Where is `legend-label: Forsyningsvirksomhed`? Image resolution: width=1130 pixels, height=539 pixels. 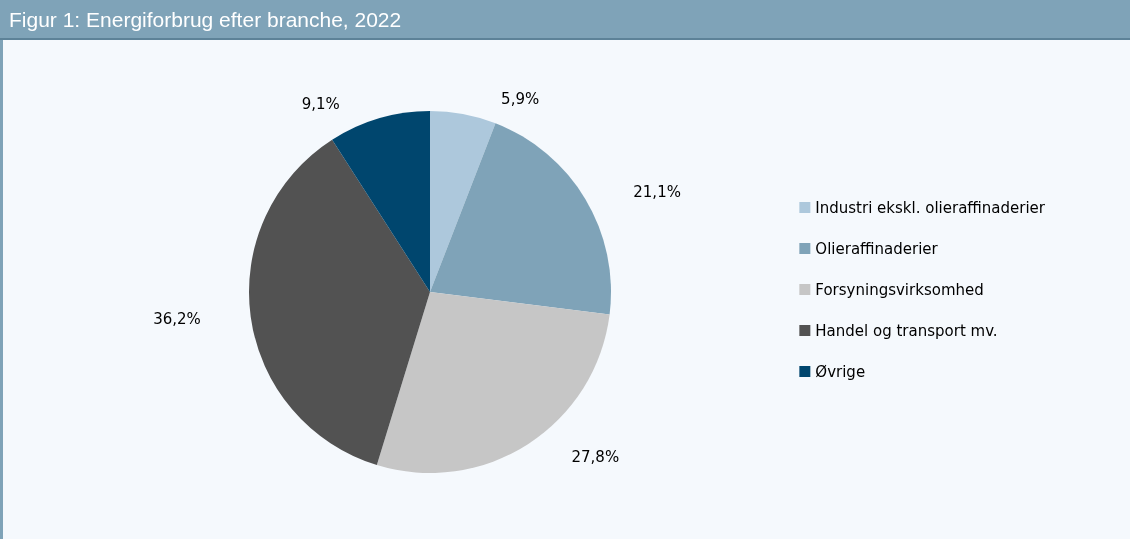
legend-label: Forsyningsvirksomhed is located at coordinates (899, 289).